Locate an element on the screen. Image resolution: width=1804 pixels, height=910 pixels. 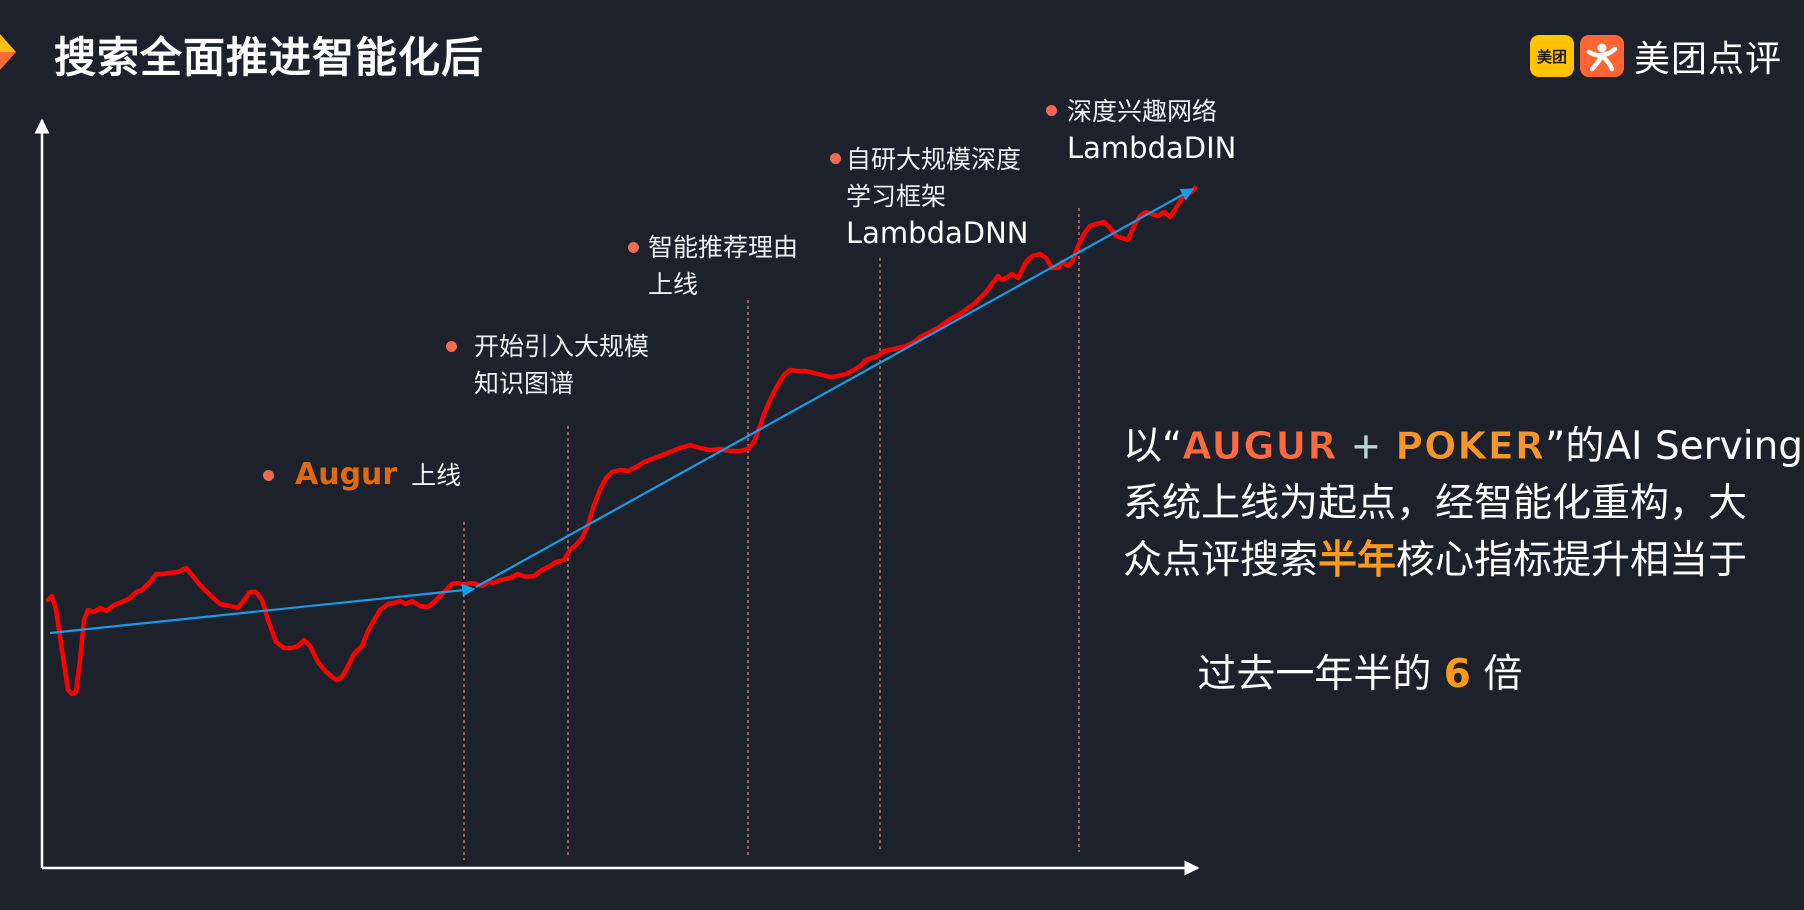
meituan-logo-icon: 美团 is located at coordinates (1551, 56).